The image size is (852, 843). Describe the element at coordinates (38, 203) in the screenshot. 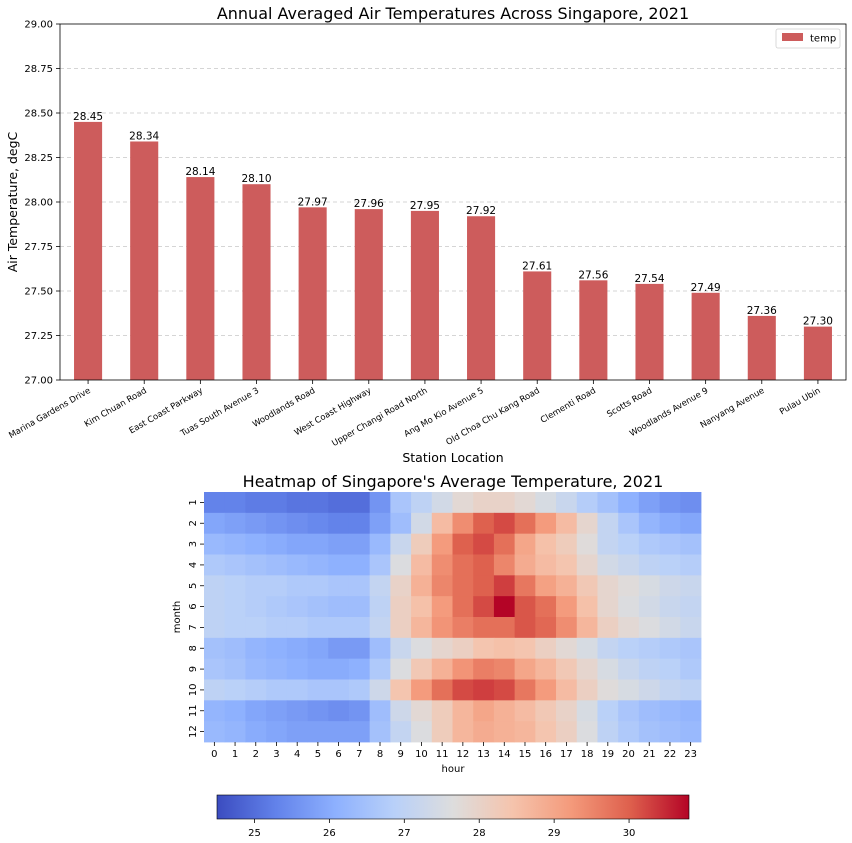

I see `bar-y-tick-label: 28.00` at that location.